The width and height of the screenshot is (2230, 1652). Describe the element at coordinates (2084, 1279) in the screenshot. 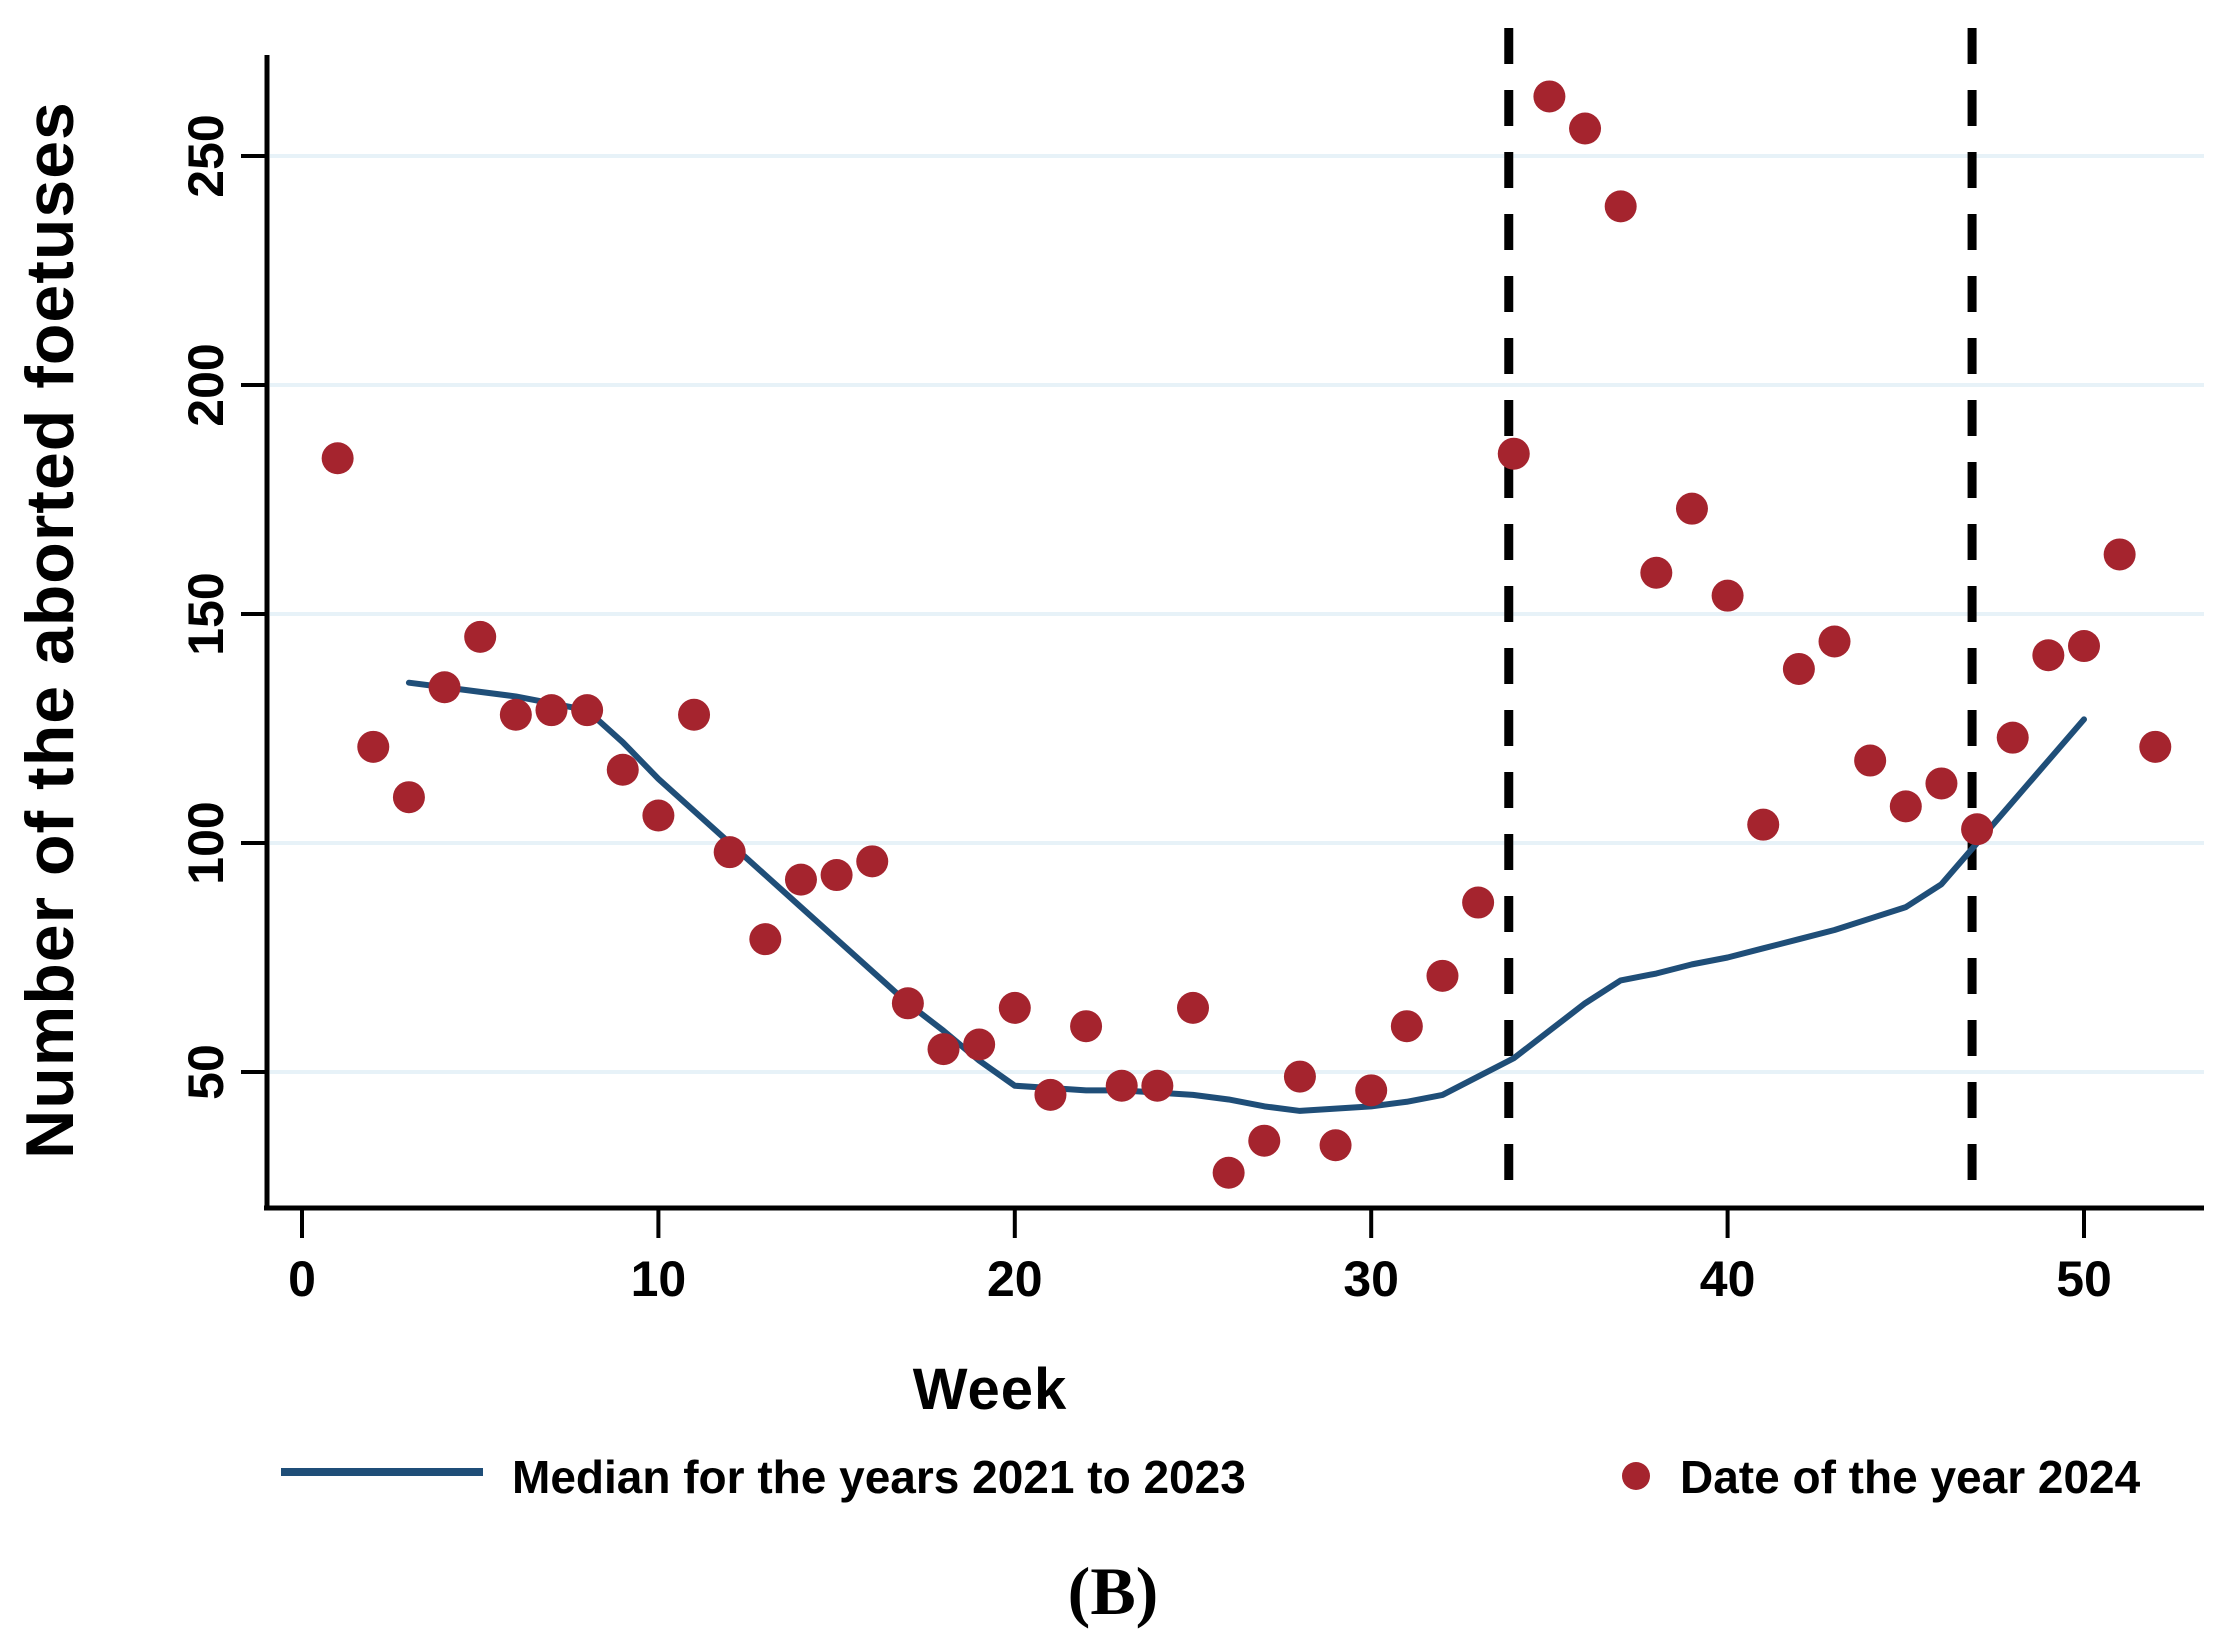

I see `x-tick-label: 50` at that location.